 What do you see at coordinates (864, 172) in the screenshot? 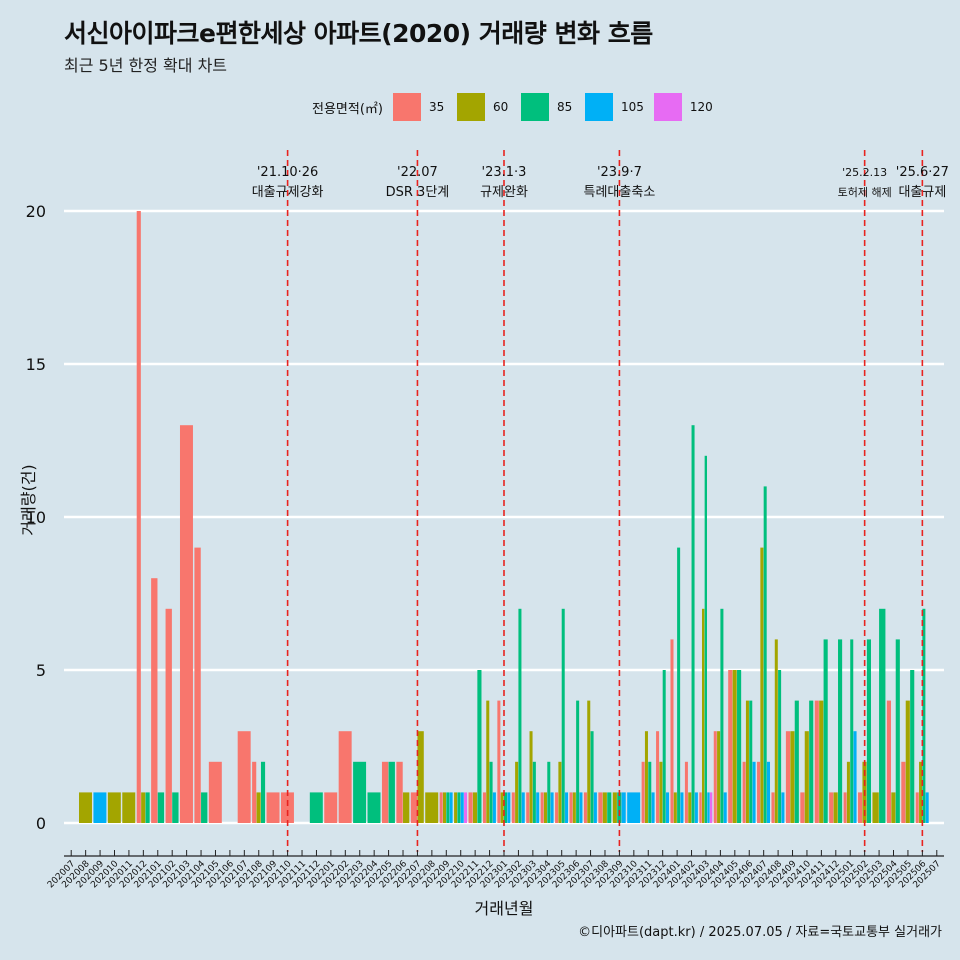
I see `policy-date-label: '25.2.13` at bounding box center [864, 172].